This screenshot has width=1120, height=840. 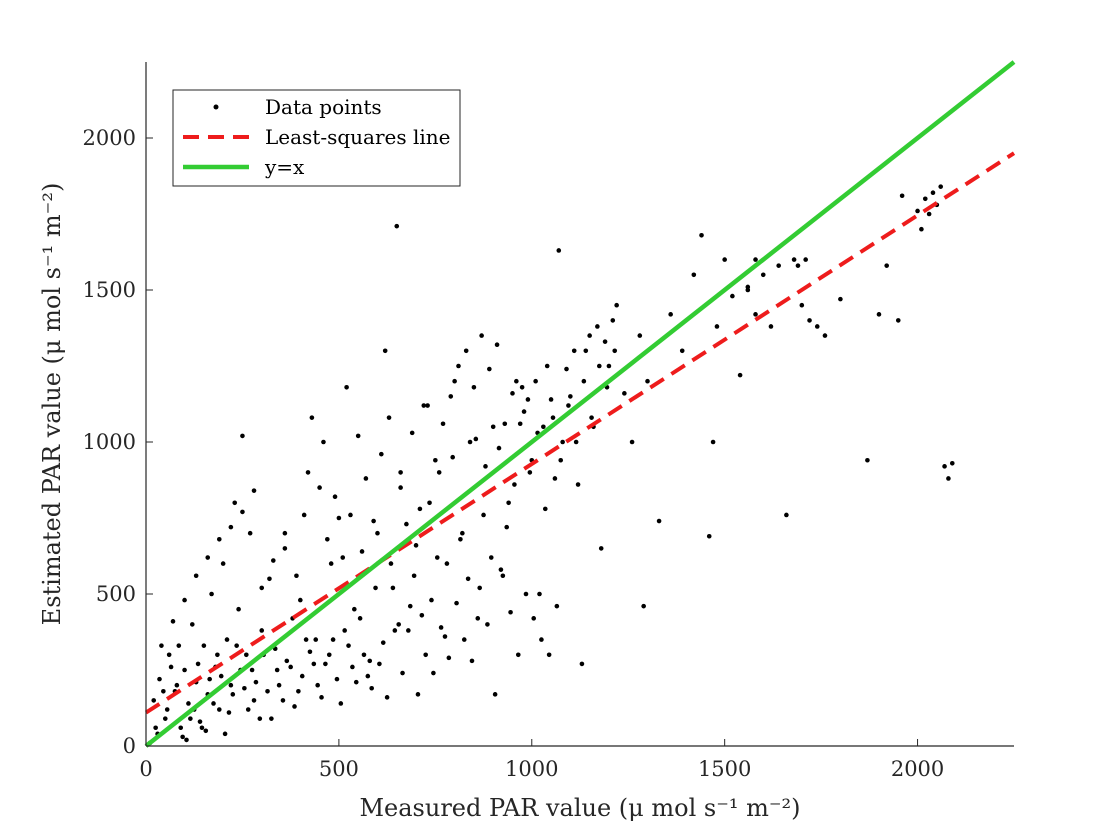 What do you see at coordinates (724, 769) in the screenshot?
I see `x-tick-label: 1500` at bounding box center [724, 769].